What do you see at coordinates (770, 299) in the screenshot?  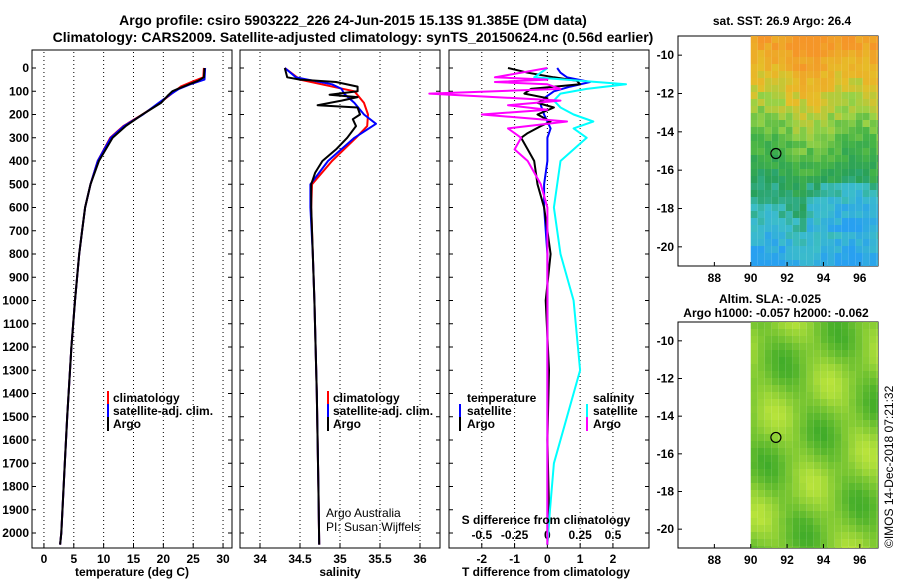 I see `sla-map-title: Altim. SLA: -0.025` at bounding box center [770, 299].